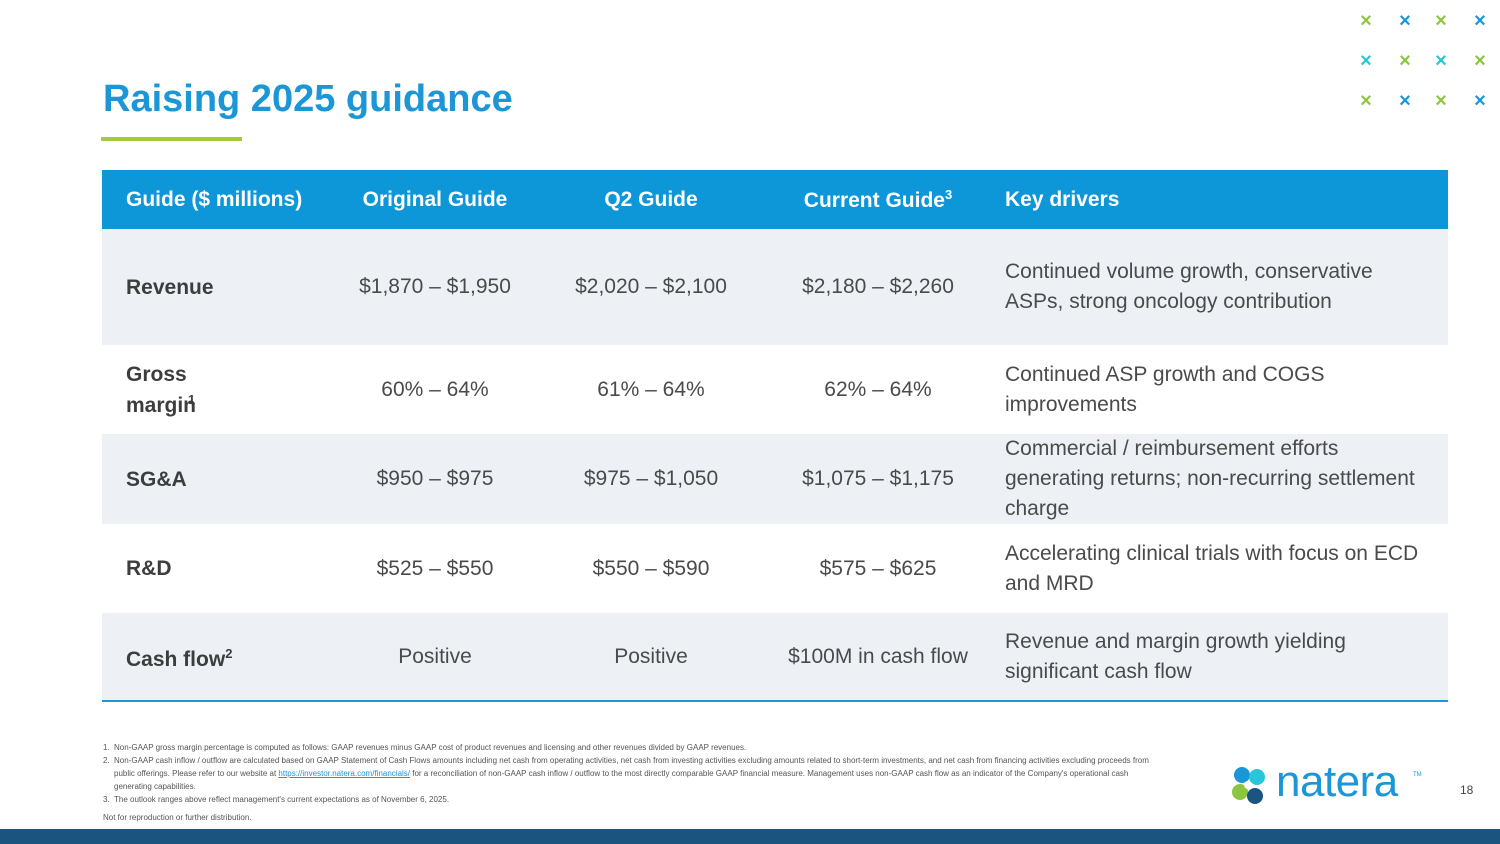 The height and width of the screenshot is (844, 1500). What do you see at coordinates (214, 199) in the screenshot?
I see `header-guide: Guide ($ millions)` at bounding box center [214, 199].